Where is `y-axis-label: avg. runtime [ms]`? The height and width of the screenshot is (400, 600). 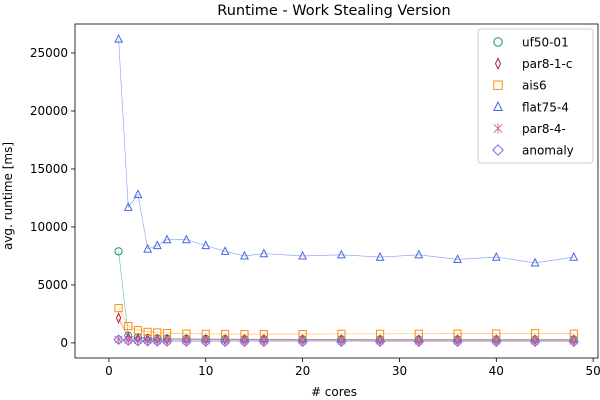
y-axis-label: avg. runtime [ms] is located at coordinates (8, 196).